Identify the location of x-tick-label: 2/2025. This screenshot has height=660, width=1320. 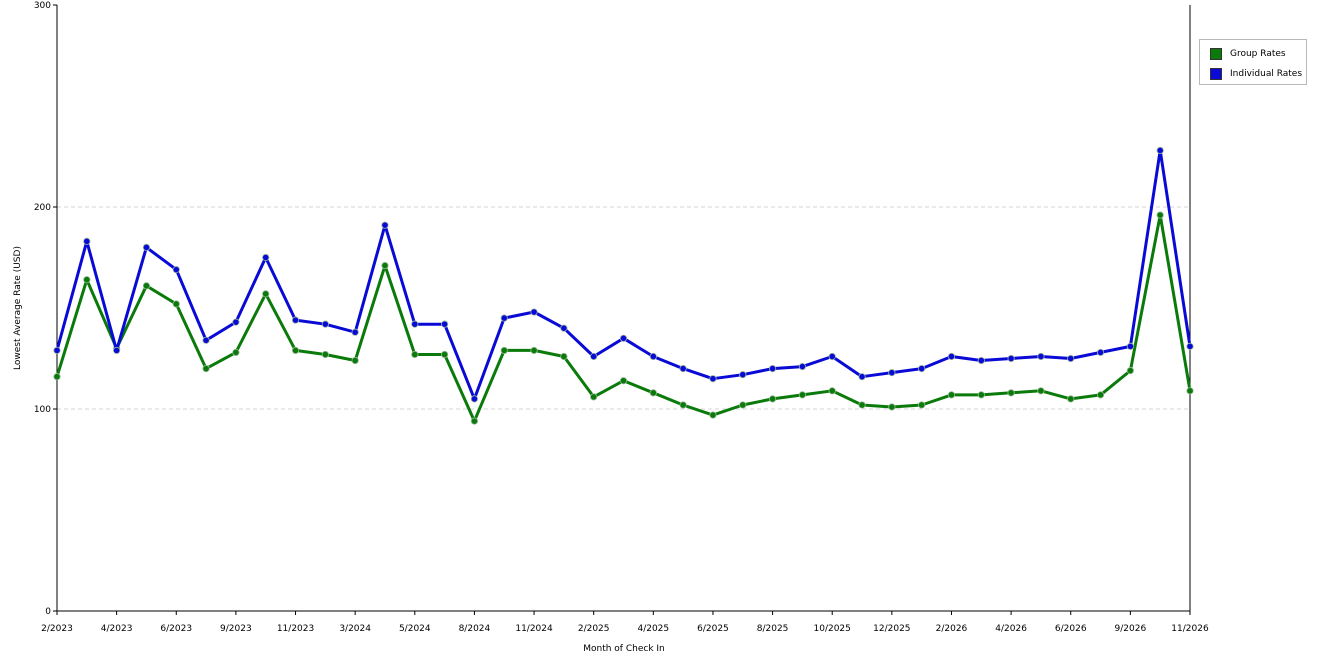
(594, 629).